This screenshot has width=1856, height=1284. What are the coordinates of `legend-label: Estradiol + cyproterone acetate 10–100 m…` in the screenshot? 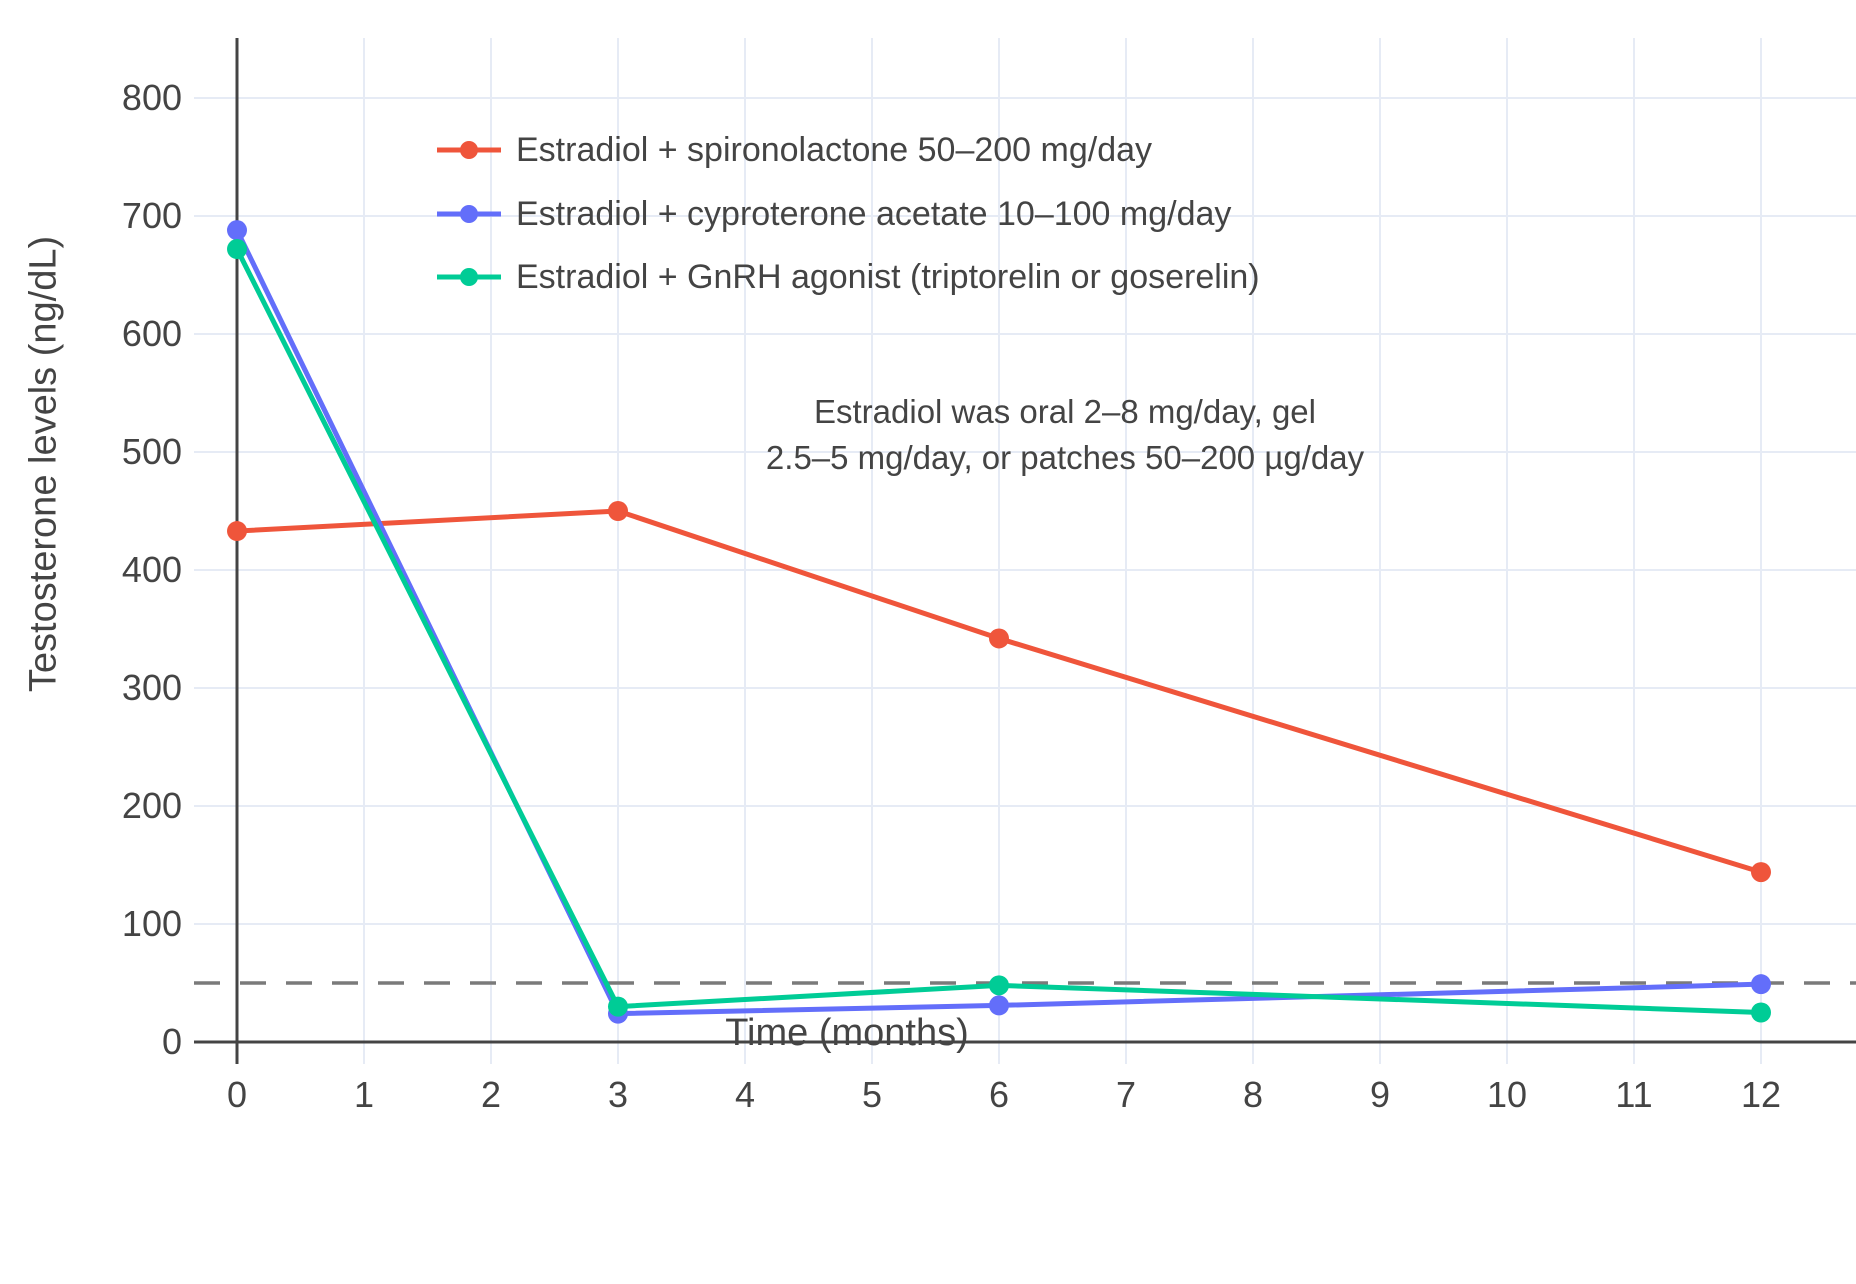 It's located at (874, 213).